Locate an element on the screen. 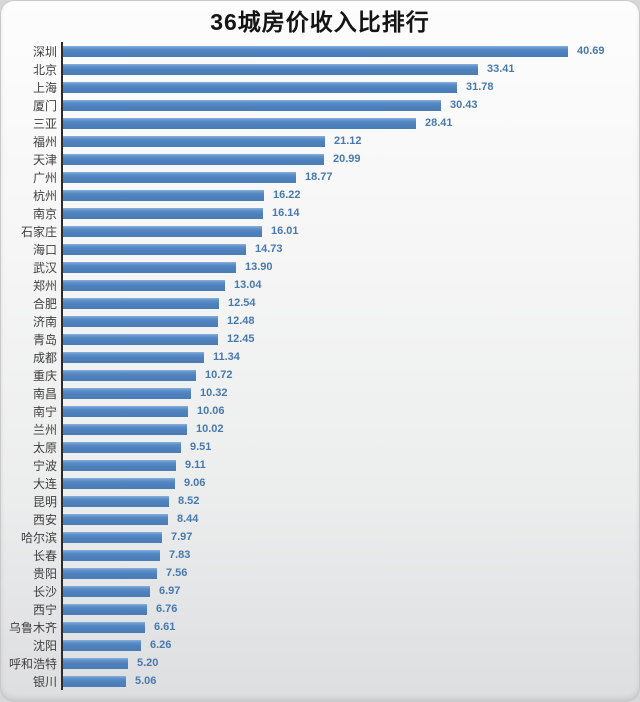 The width and height of the screenshot is (640, 702). city-label: 乌鲁木齐 is located at coordinates (32, 627).